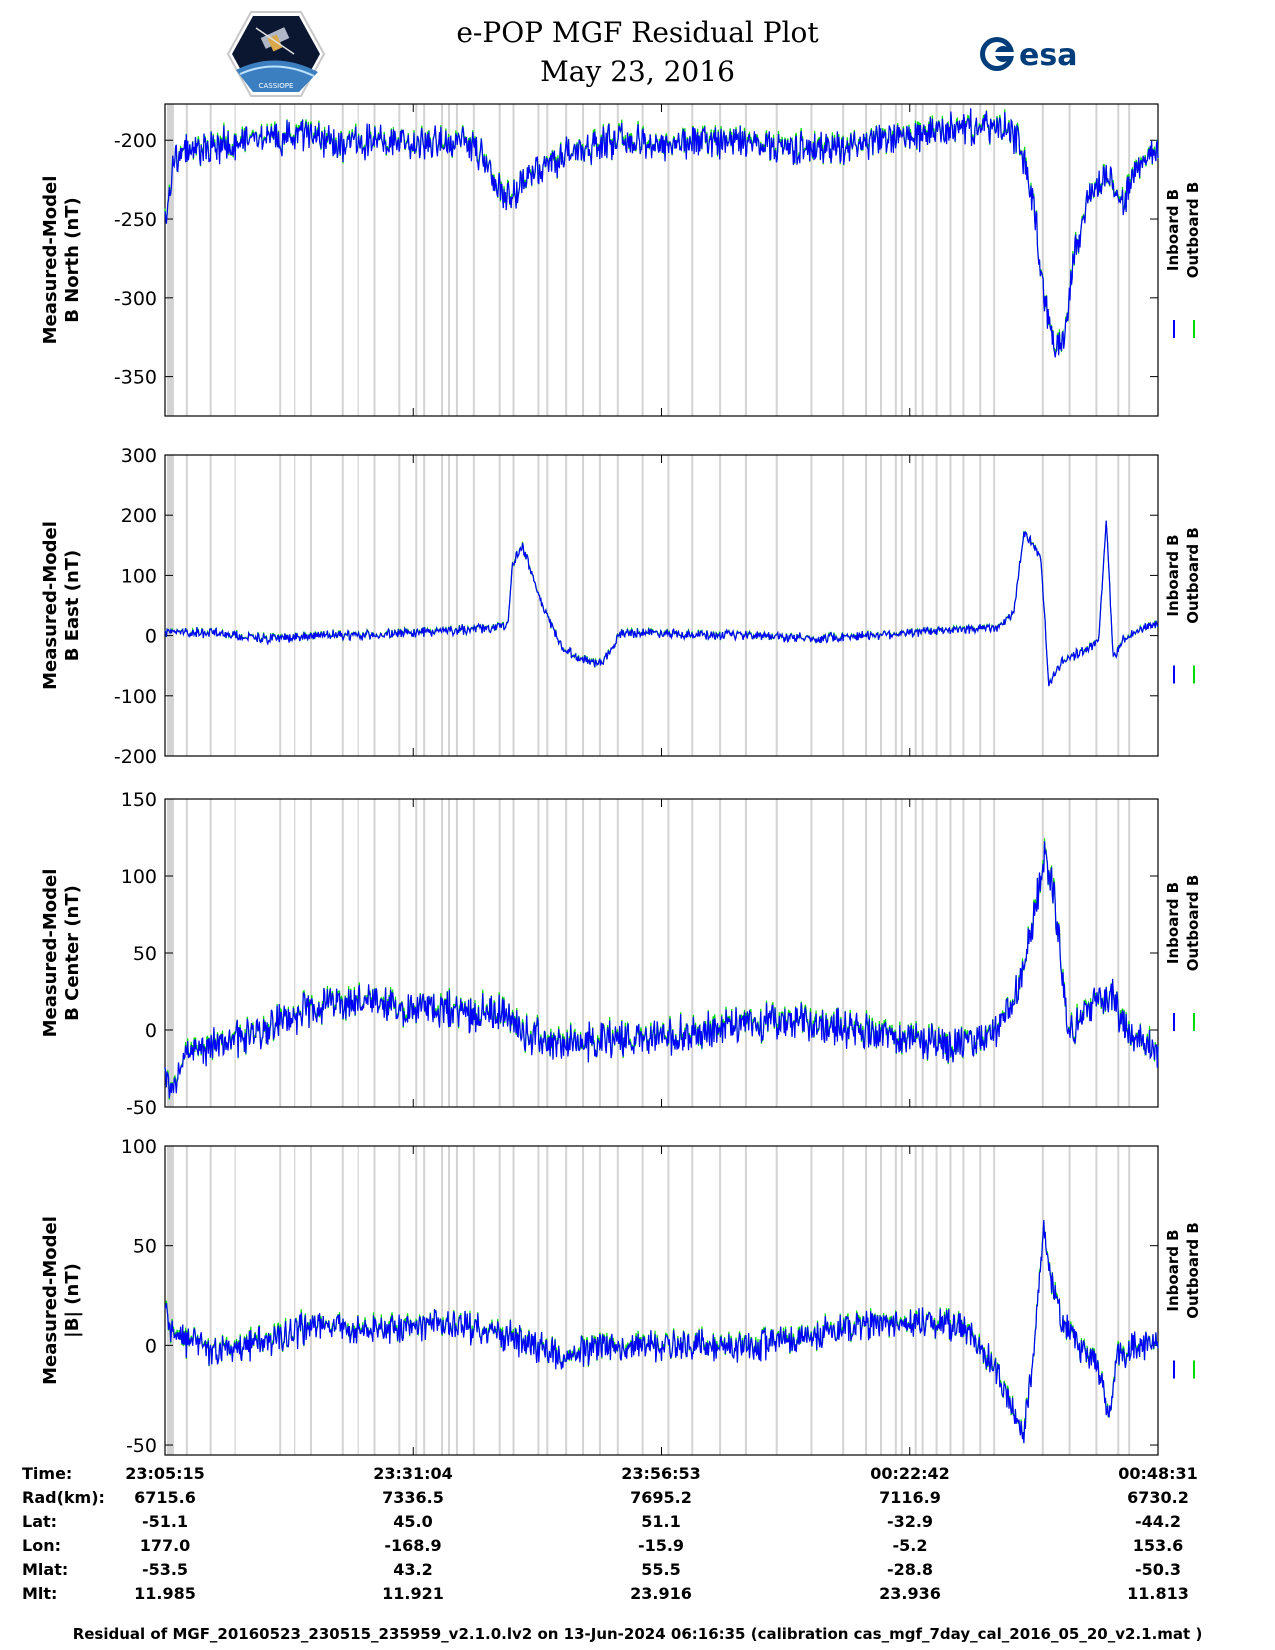 This screenshot has width=1275, height=1650. Describe the element at coordinates (165, 1569) in the screenshot. I see `table-cell: -53.5` at that location.